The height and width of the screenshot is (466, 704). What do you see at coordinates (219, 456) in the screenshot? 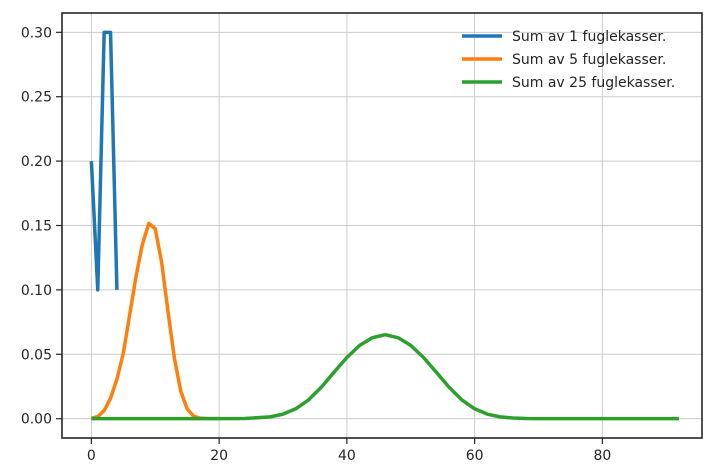
I see `x-tick-label-1: 20` at bounding box center [219, 456].